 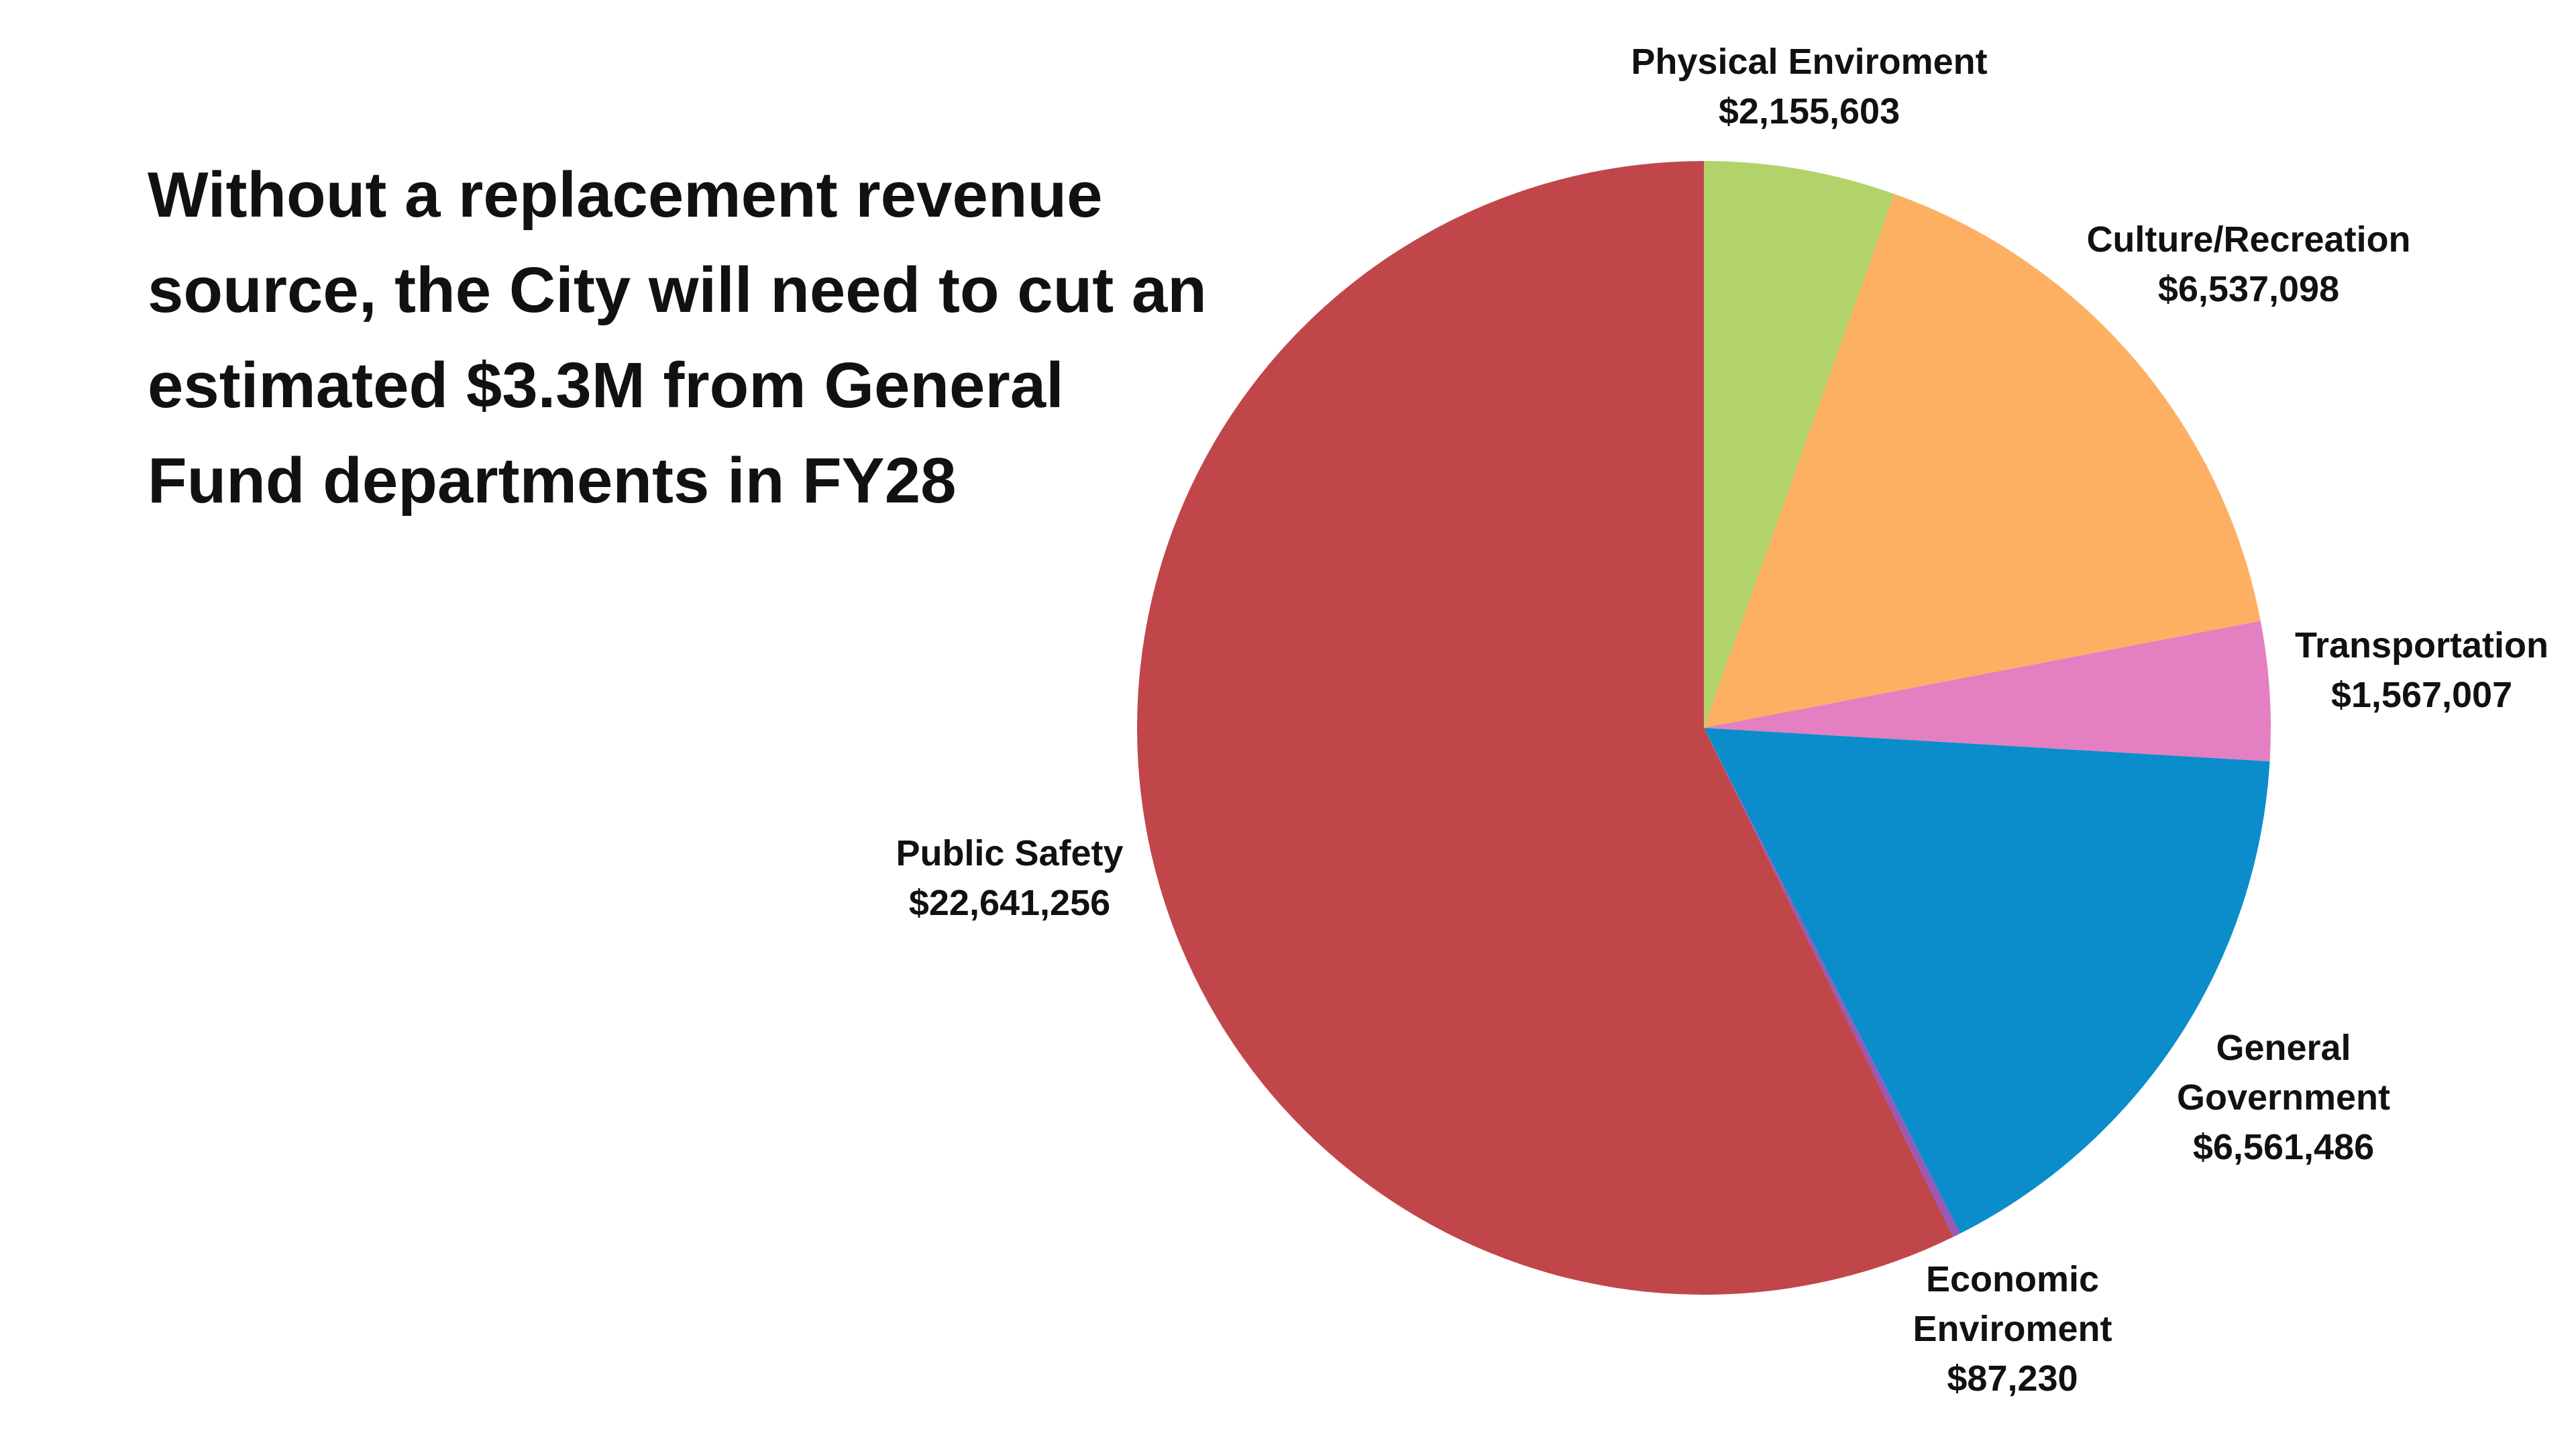 I want to click on pie-label-transportation: Transportation $1,567,007, so click(x=2421, y=670).